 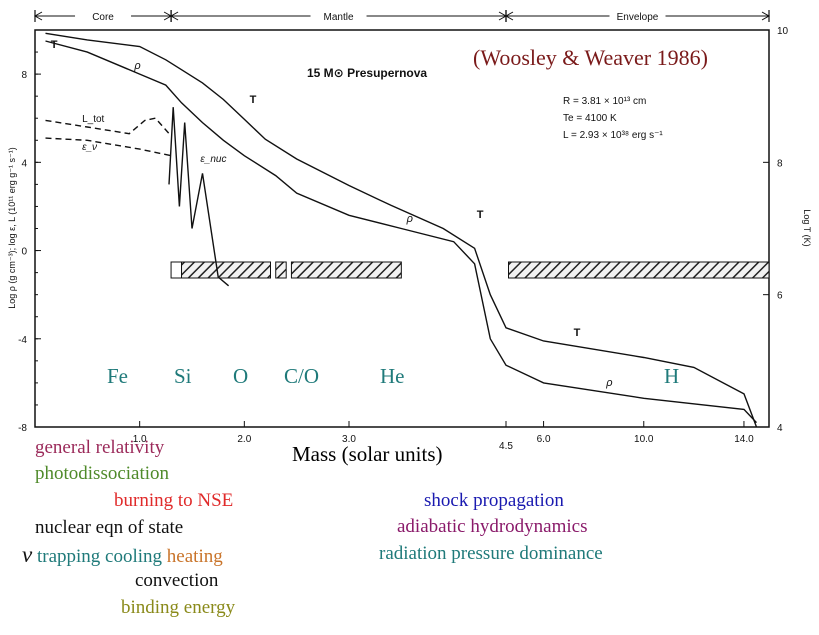 I want to click on label-nu-row: ν trapping cooling heating, so click(x=122, y=555).